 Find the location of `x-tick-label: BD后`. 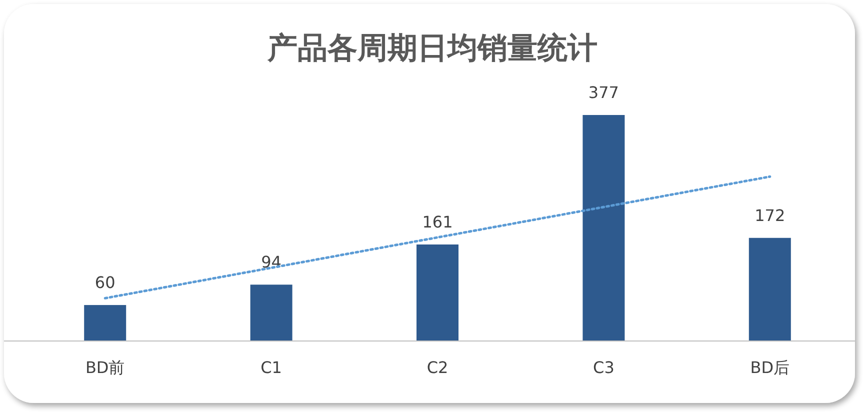

x-tick-label: BD后 is located at coordinates (770, 367).